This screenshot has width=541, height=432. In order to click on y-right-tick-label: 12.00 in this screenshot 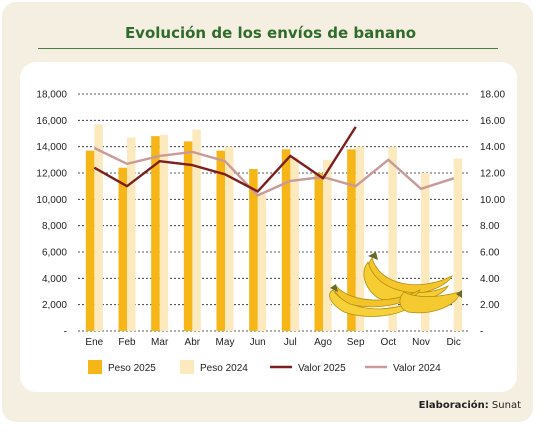, I will do `click(492, 174)`.